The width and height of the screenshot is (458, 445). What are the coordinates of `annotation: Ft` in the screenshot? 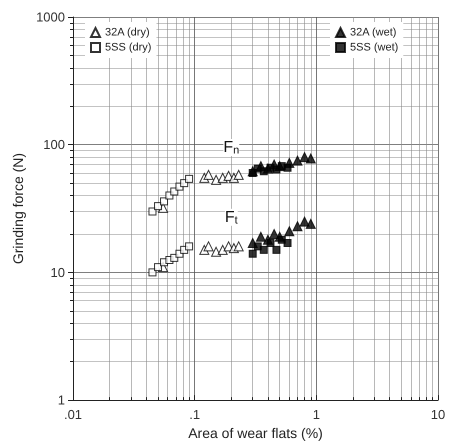 It's located at (231, 217).